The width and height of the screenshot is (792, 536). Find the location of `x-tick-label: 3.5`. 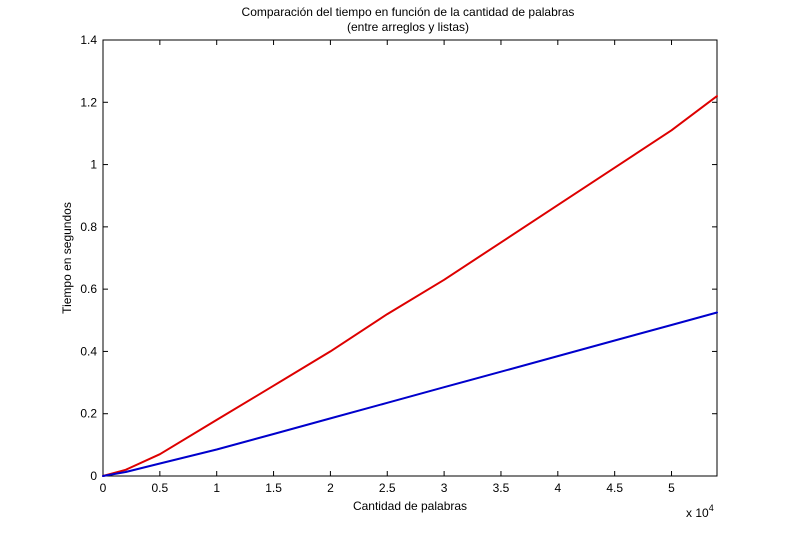

x-tick-label: 3.5 is located at coordinates (501, 488).